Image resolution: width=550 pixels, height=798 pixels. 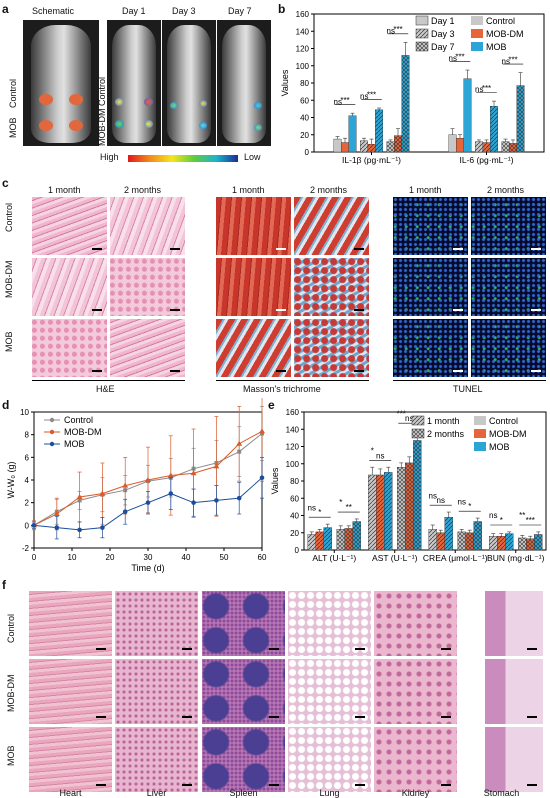 What do you see at coordinates (27, 503) in the screenshot?
I see `y-tick-label: 2` at bounding box center [27, 503].